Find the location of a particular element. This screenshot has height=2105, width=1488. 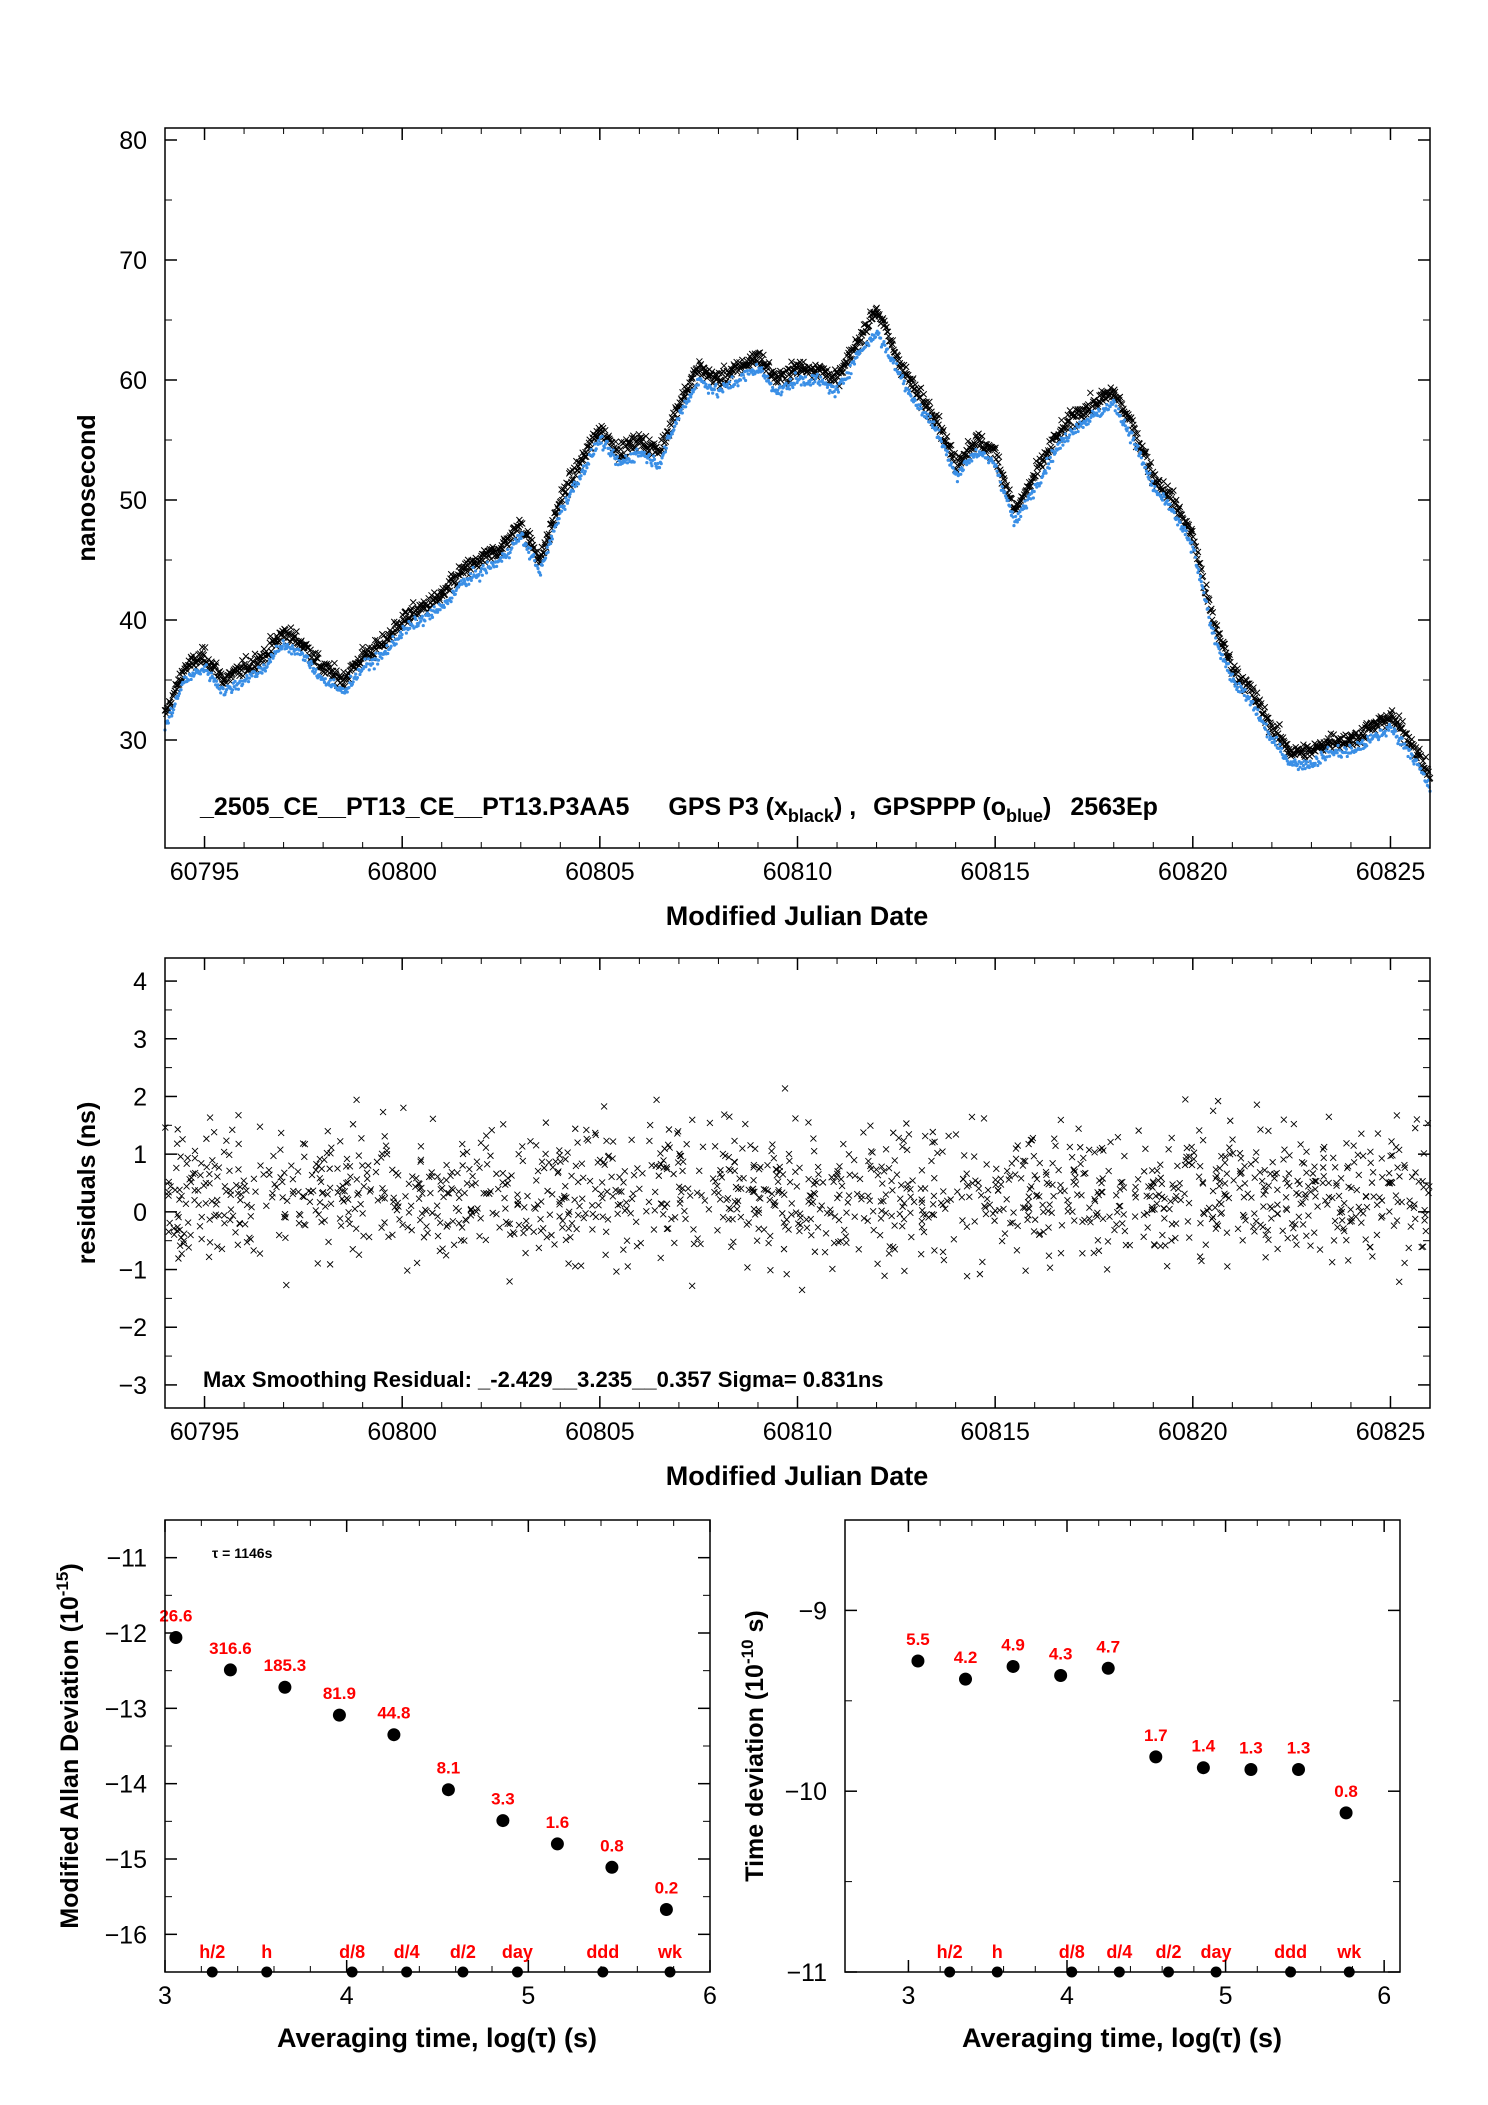

mdev-point-label: 3.3 is located at coordinates (503, 1799).